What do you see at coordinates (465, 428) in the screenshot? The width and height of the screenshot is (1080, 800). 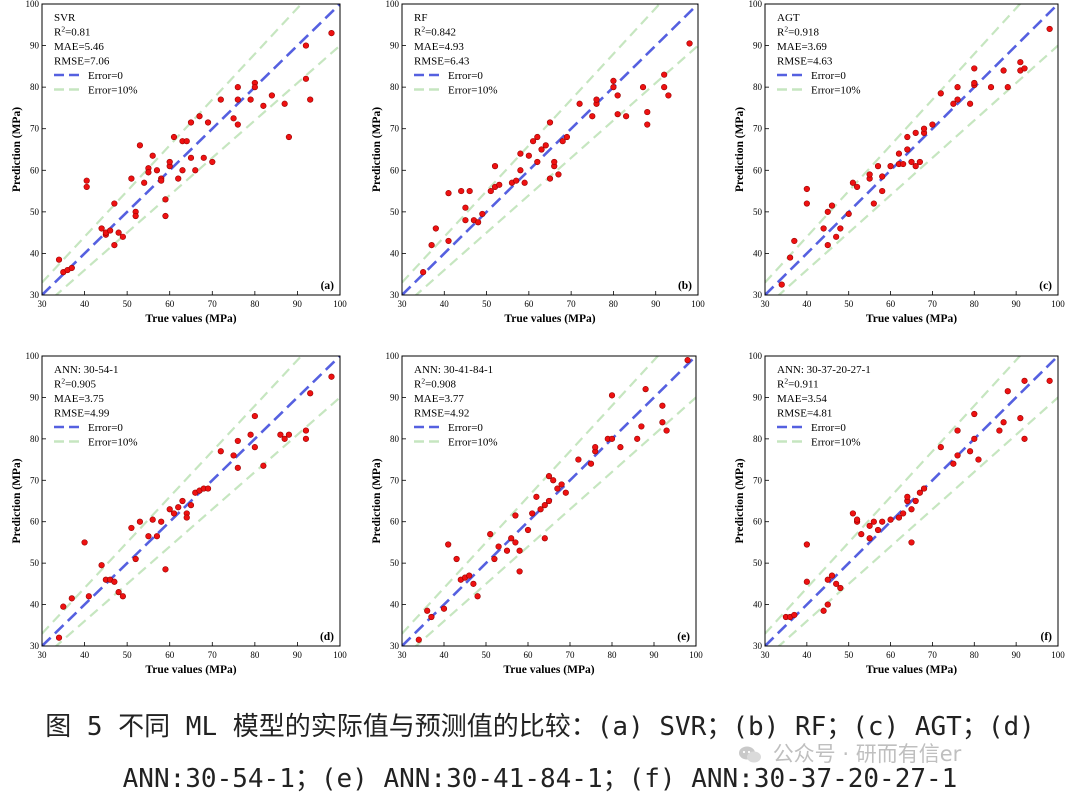 I see `legend-error0-label: Error=0` at bounding box center [465, 428].